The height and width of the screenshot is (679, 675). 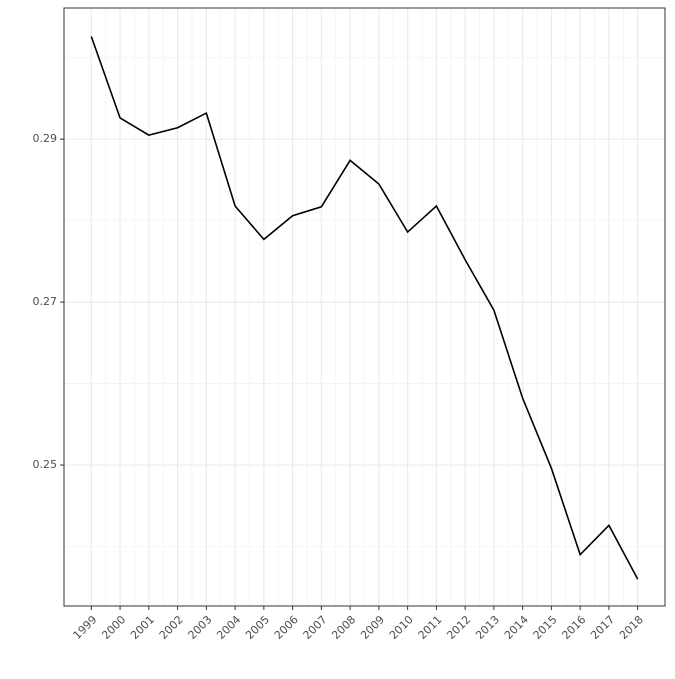 I want to click on y-tick-label: 0.29, so click(x=45, y=138).